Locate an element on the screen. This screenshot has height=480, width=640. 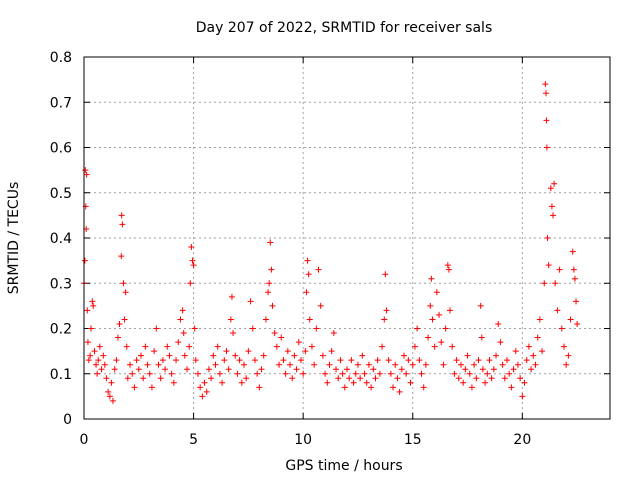
x-tick-label: 10 is located at coordinates (303, 440).